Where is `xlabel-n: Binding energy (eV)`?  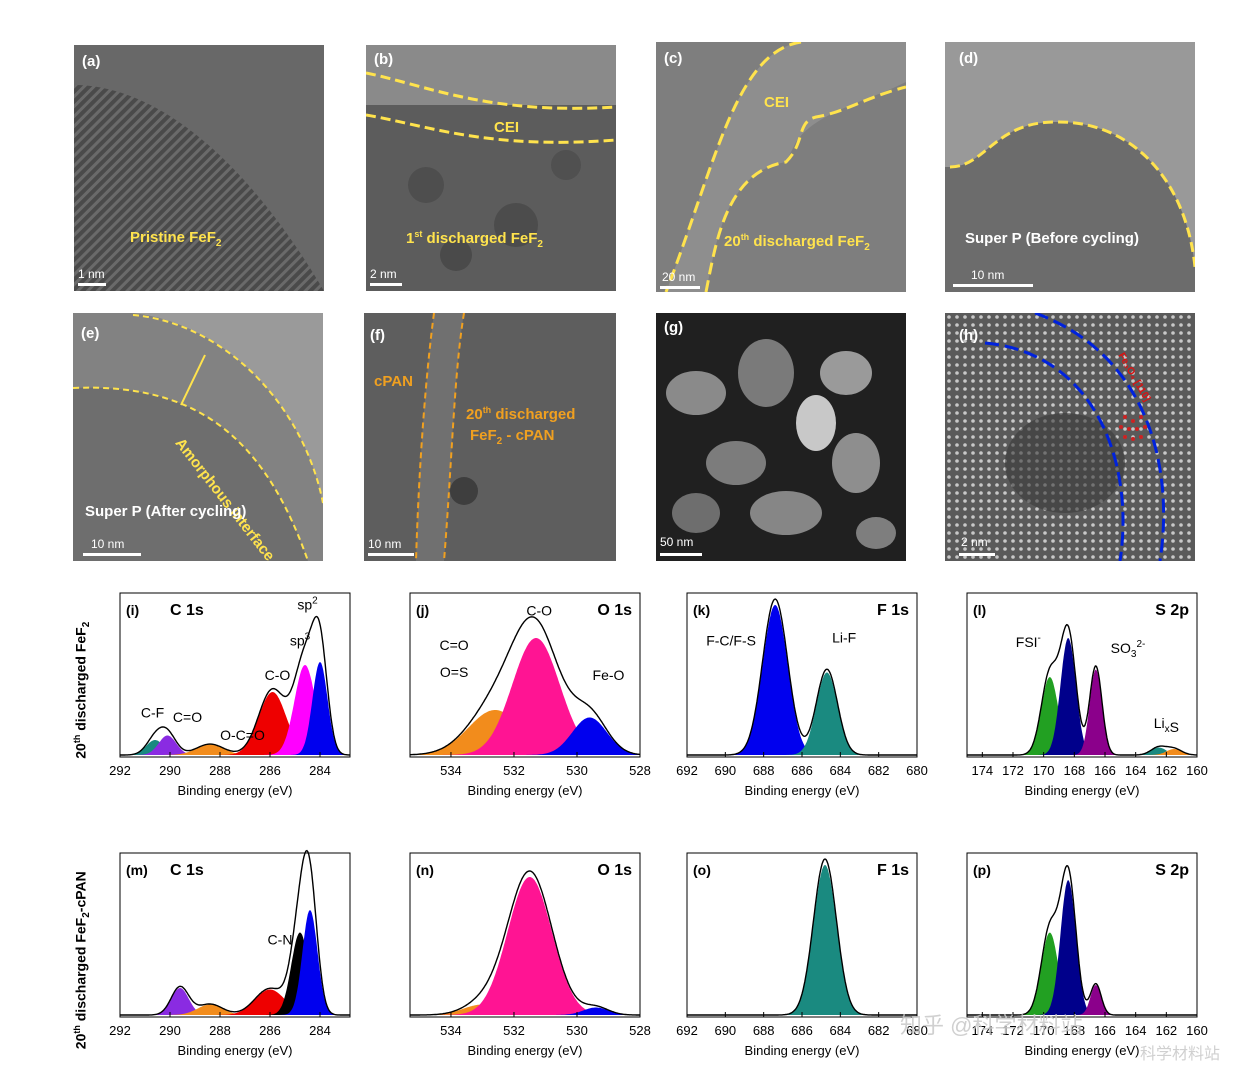
xlabel-n: Binding energy (eV) is located at coordinates (525, 1050).